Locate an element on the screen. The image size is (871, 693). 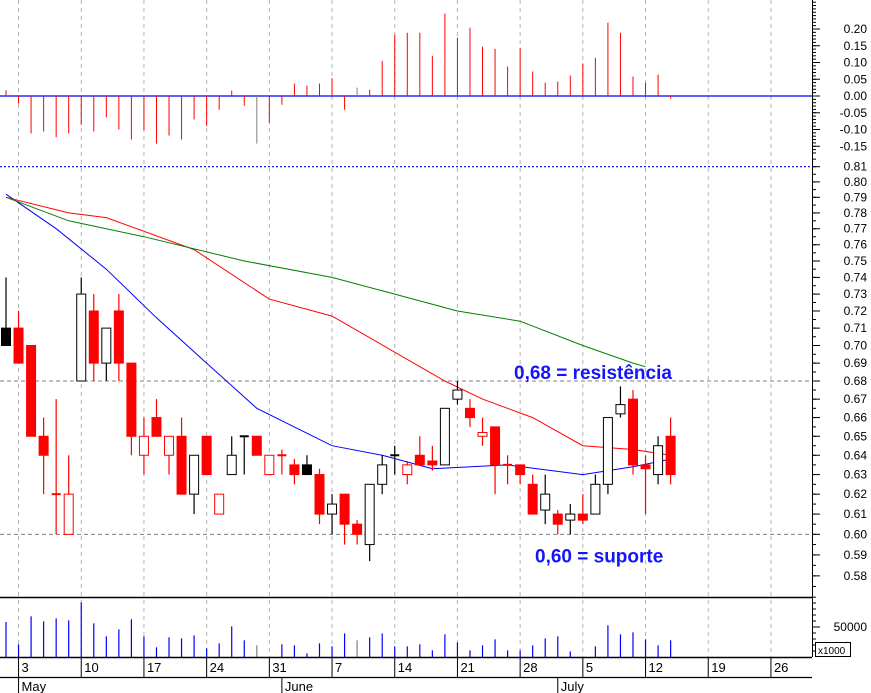
month-label: May is located at coordinates (34, 686).